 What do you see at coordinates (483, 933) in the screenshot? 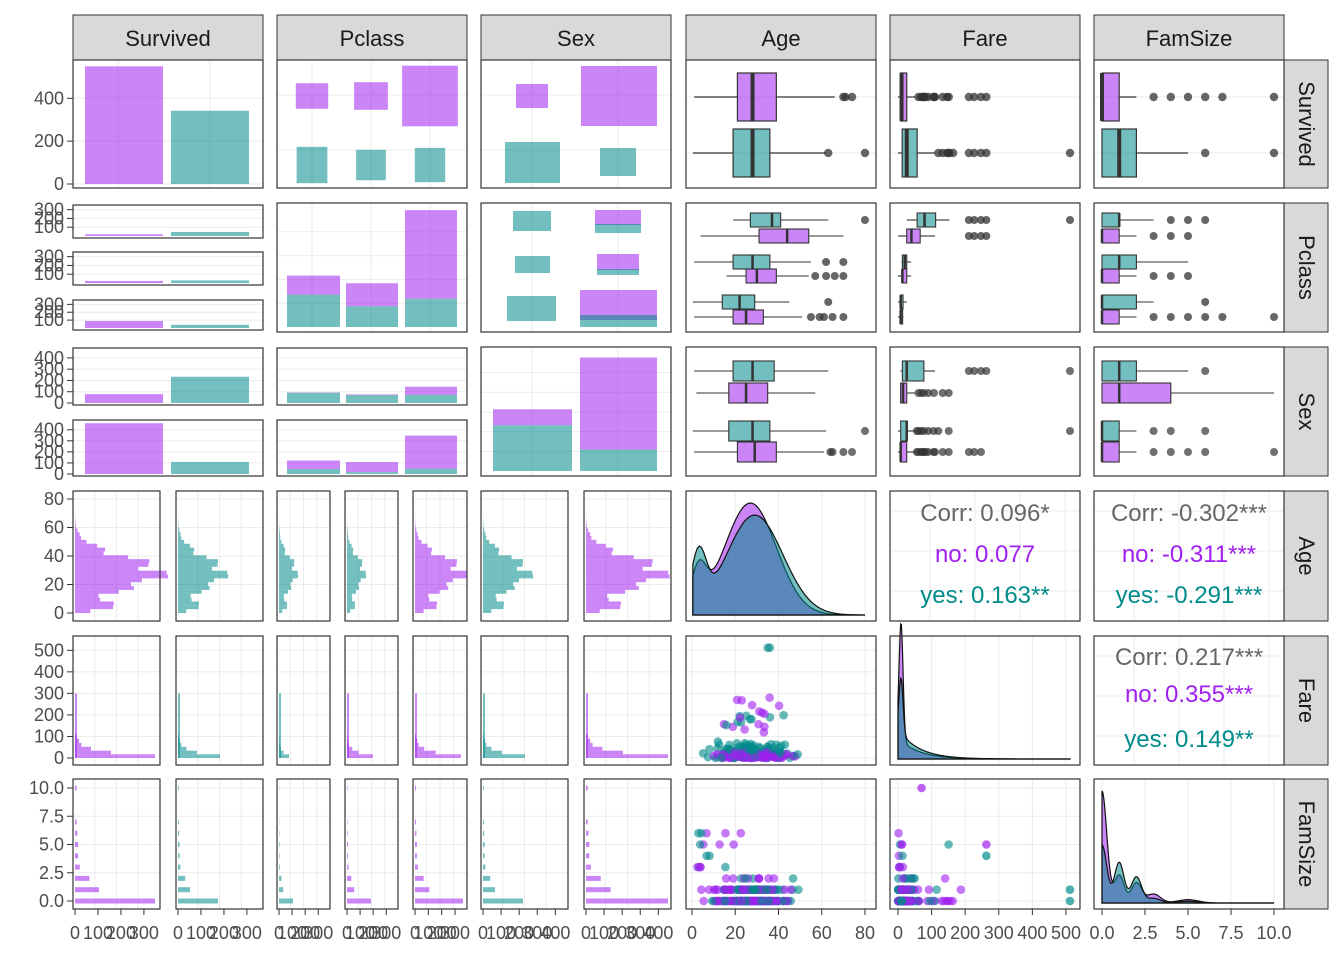
I see `x-tick-label-sex: 0` at bounding box center [483, 933].